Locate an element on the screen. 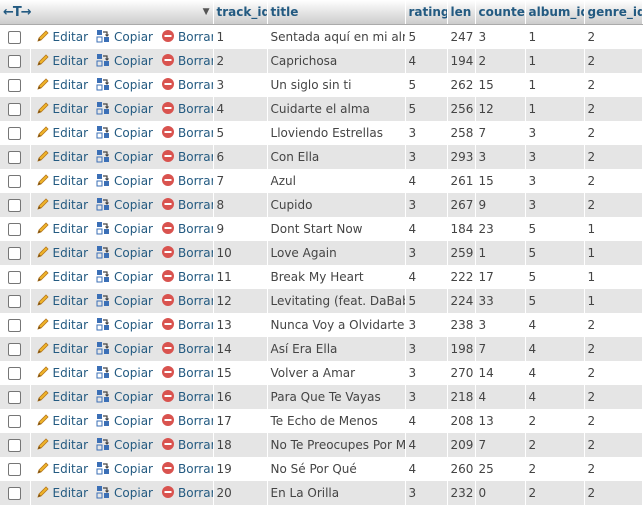  cell-len: 238 is located at coordinates (461, 325).